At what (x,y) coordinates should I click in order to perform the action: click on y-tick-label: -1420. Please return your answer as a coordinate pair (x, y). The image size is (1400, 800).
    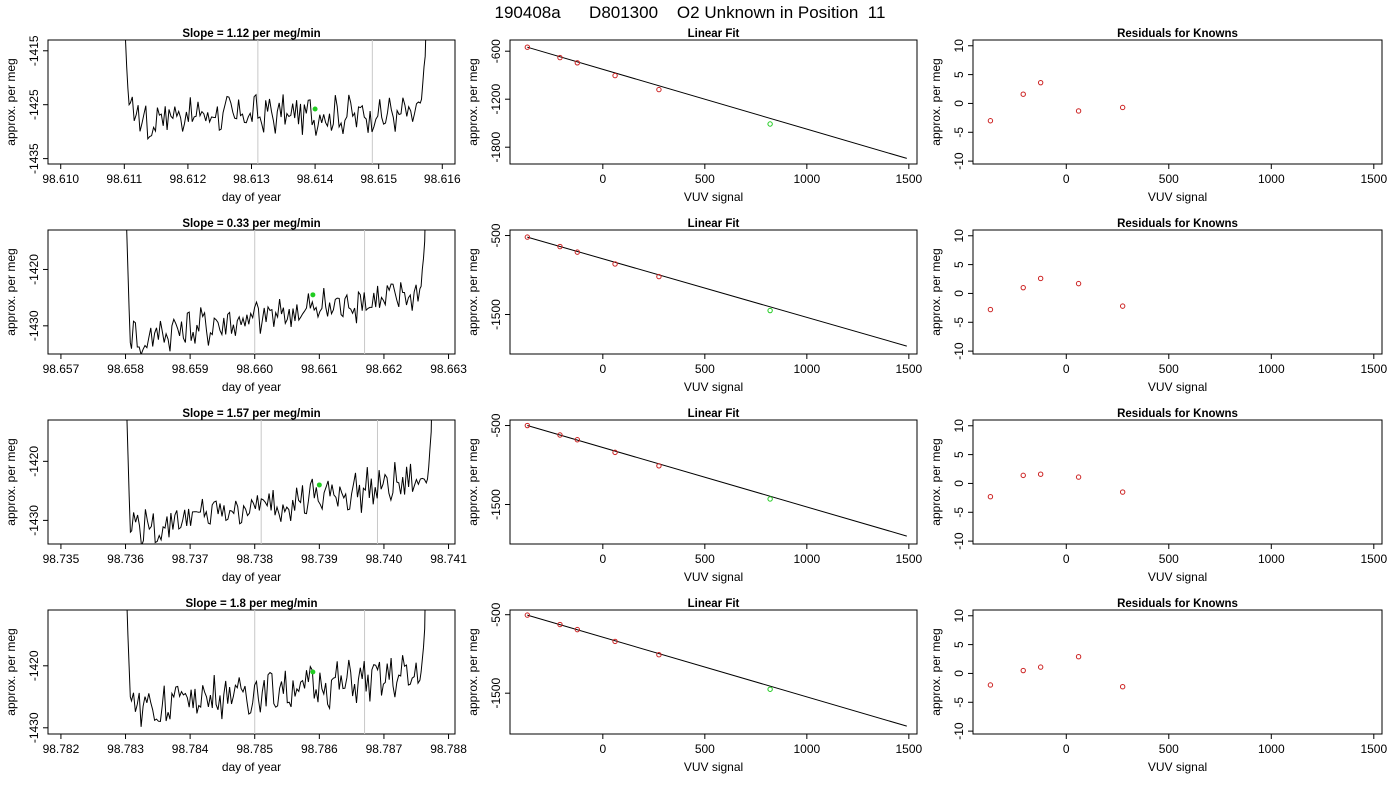
    Looking at the image, I should click on (34, 461).